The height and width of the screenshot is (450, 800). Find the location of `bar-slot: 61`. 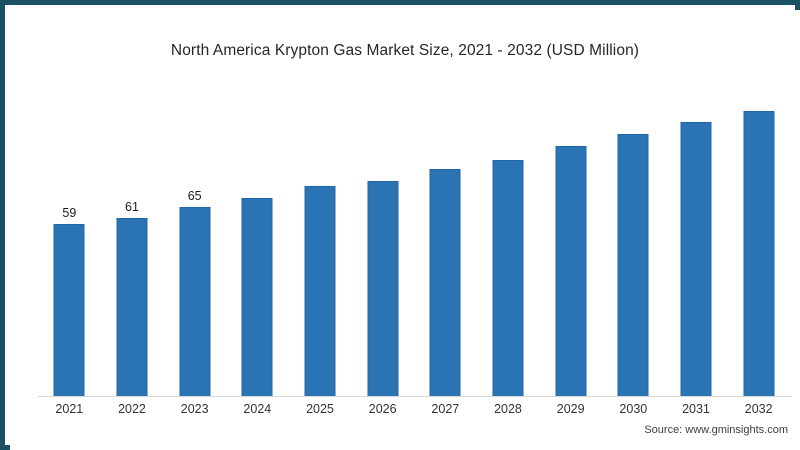

bar-slot: 61 is located at coordinates (132, 233).